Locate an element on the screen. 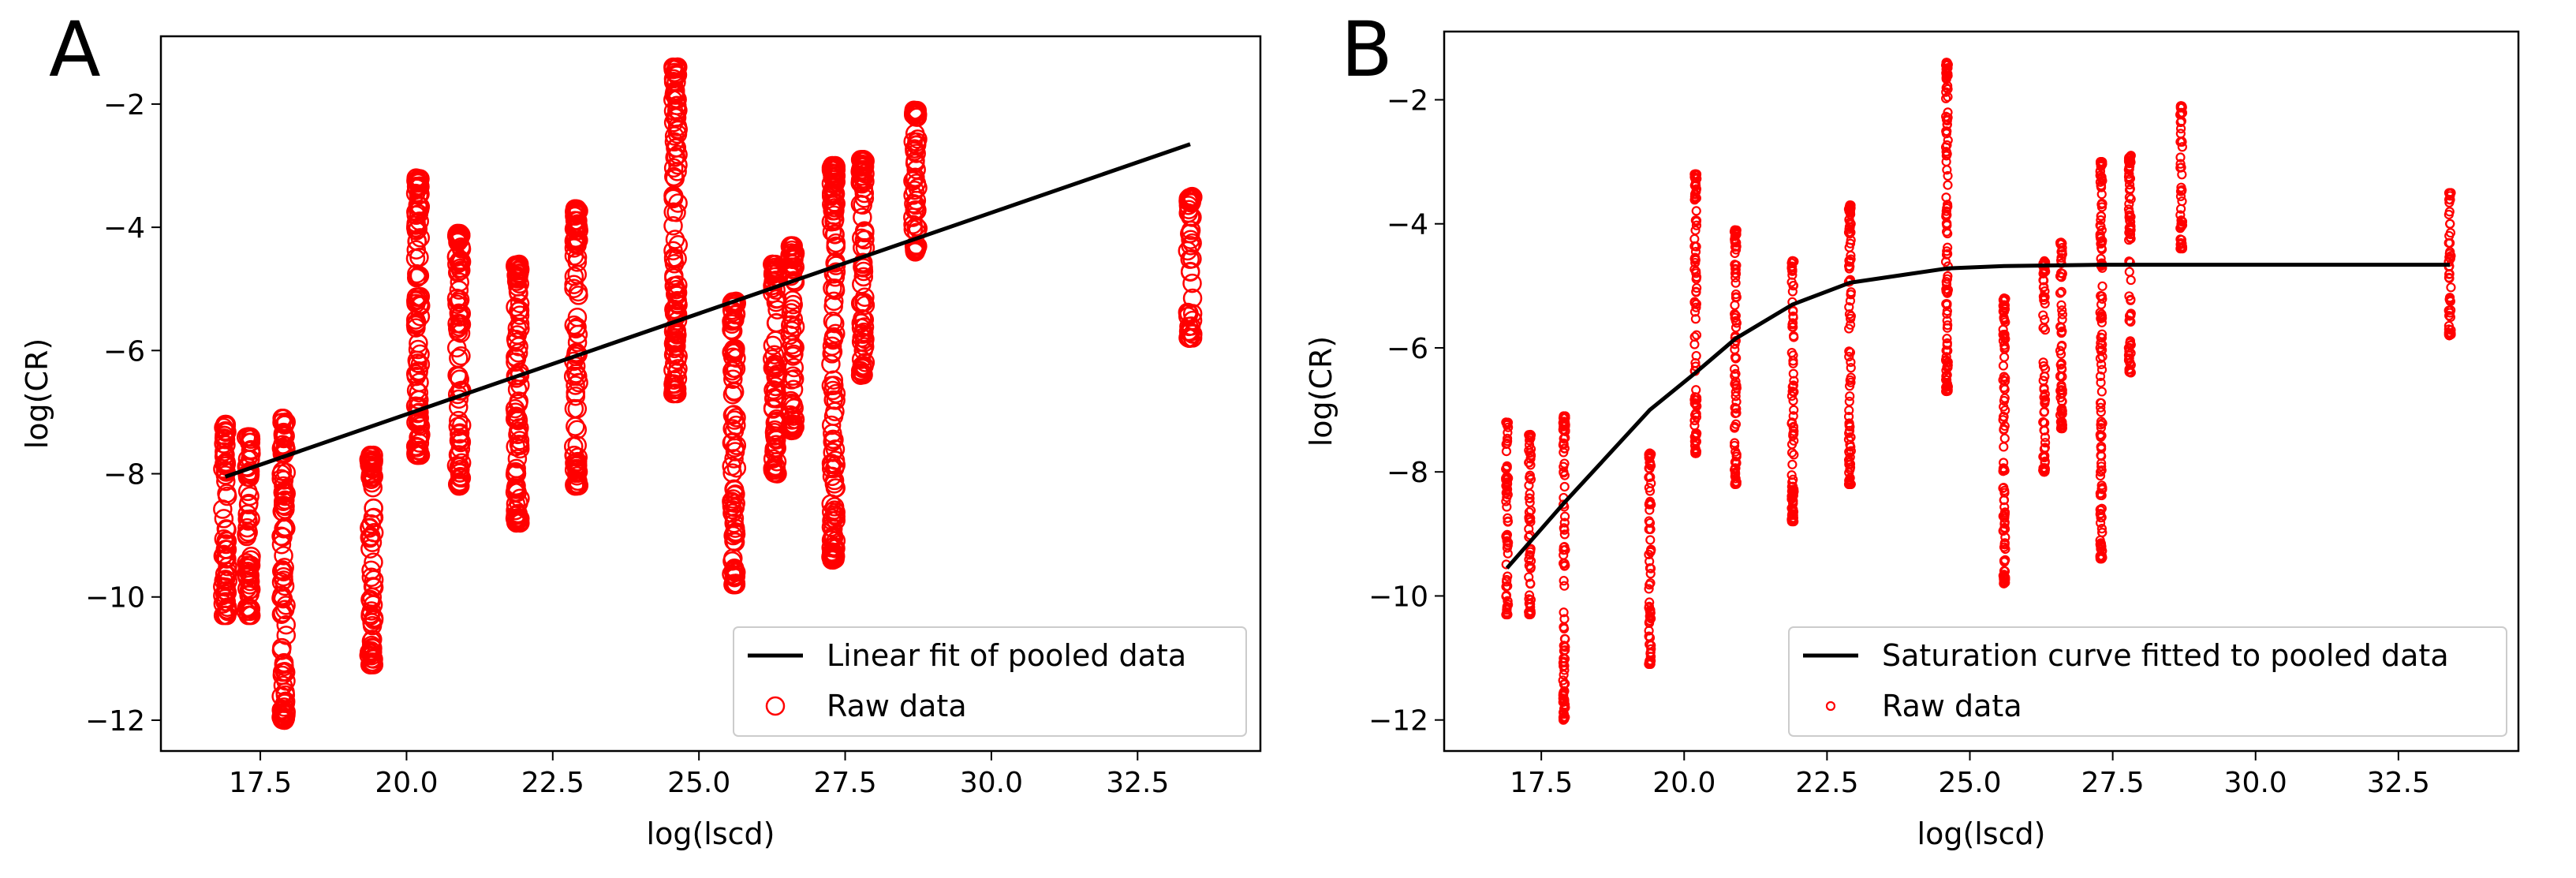 This screenshot has height=878, width=2576. y-tick-label: −6 is located at coordinates (124, 351).